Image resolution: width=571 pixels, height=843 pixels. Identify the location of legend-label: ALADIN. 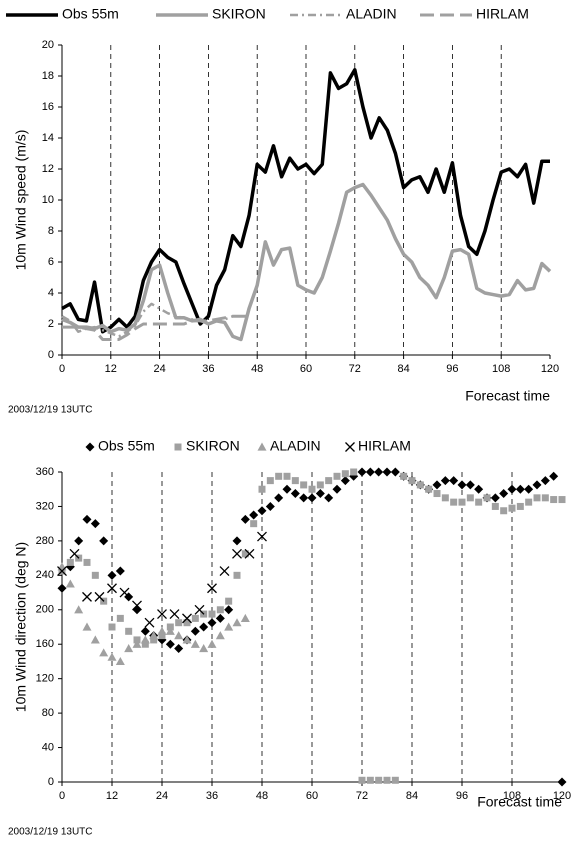
(295, 446).